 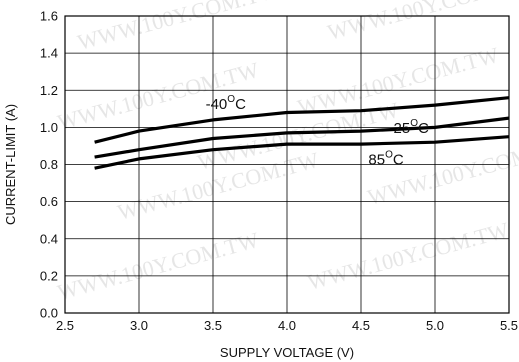 I want to click on y-axis-title: CURRENT-LIMIT (A), so click(x=10, y=164).